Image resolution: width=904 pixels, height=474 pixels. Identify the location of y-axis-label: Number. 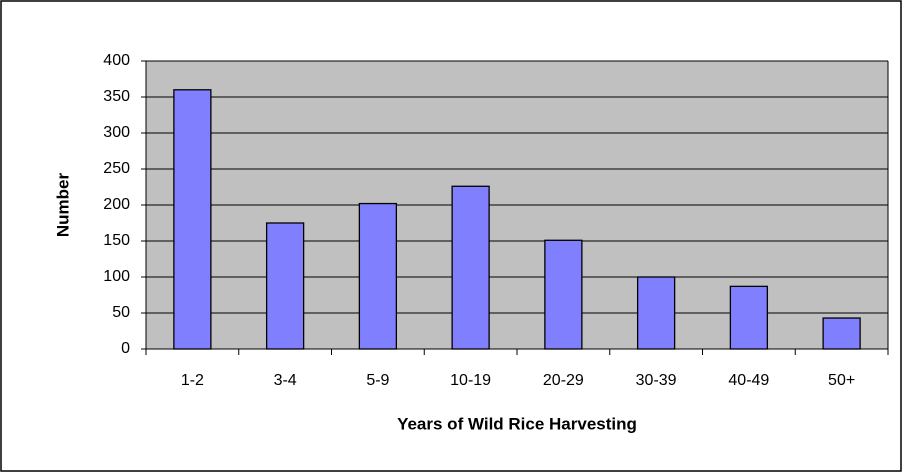
(62, 205).